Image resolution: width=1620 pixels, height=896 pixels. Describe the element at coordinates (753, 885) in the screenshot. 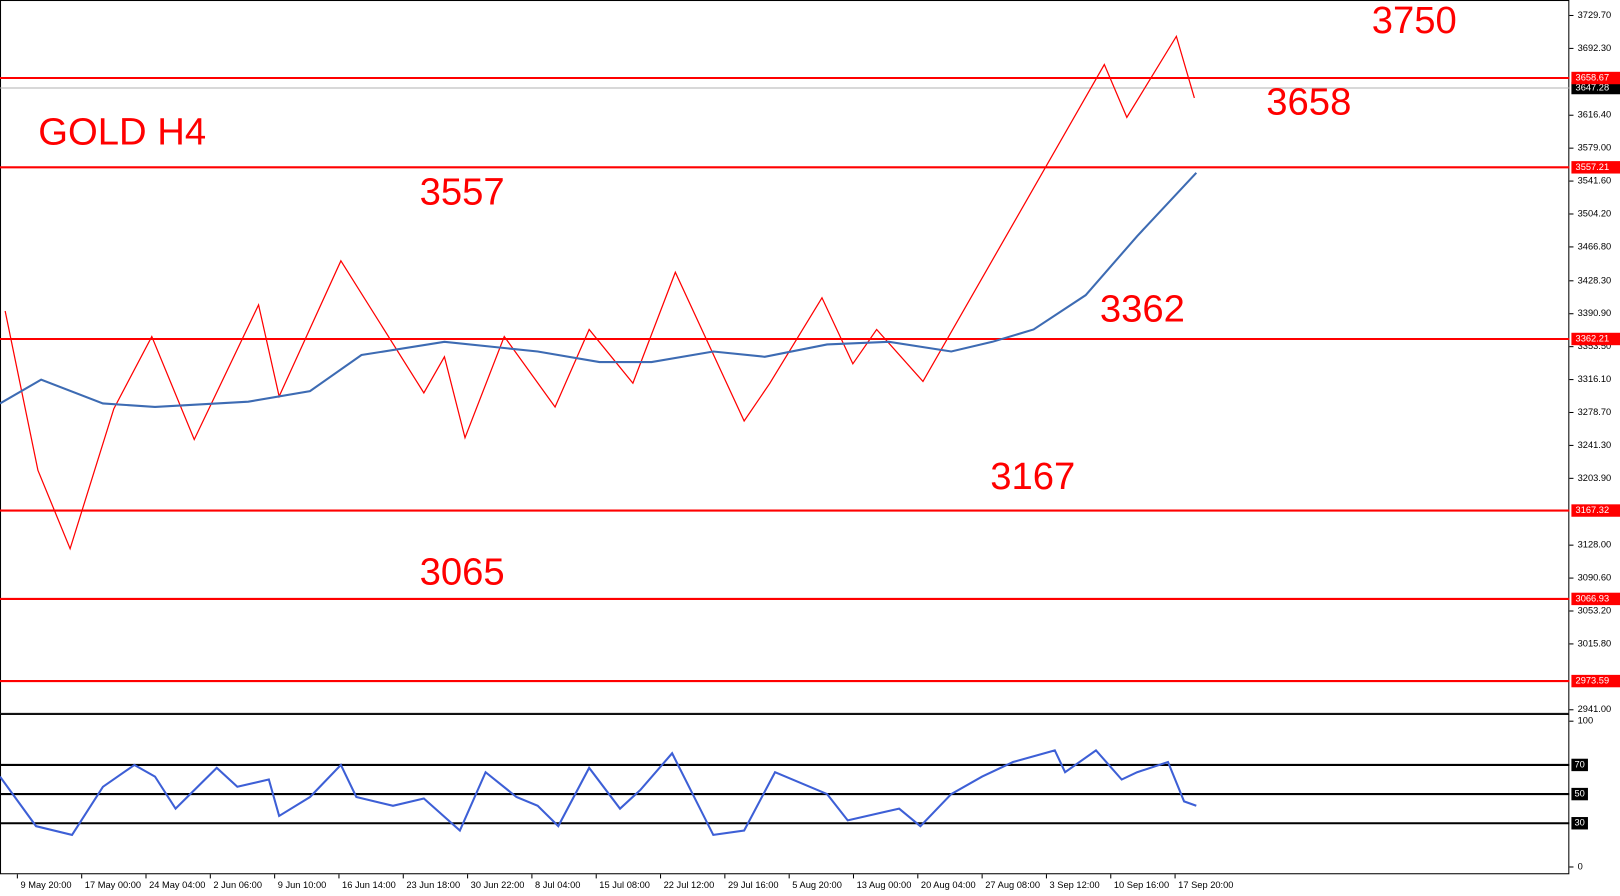

I see `x-tick-label: 29 Jul 16:00` at that location.